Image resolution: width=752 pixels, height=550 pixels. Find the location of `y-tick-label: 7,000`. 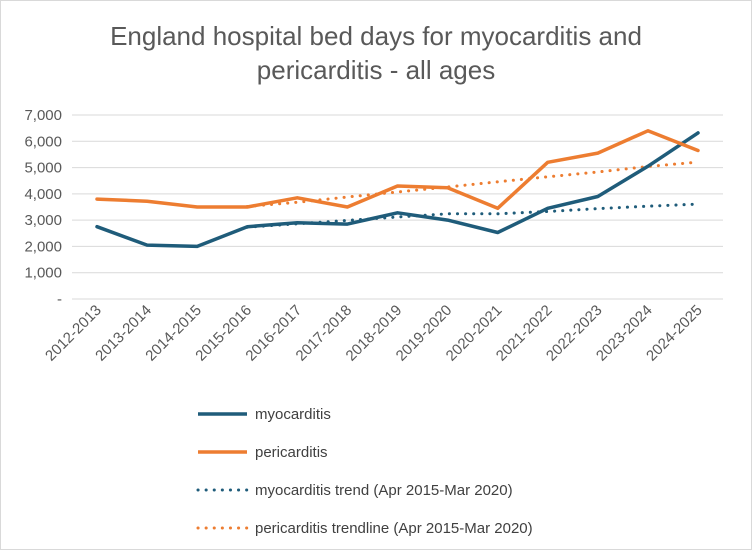

y-tick-label: 7,000 is located at coordinates (43, 115).